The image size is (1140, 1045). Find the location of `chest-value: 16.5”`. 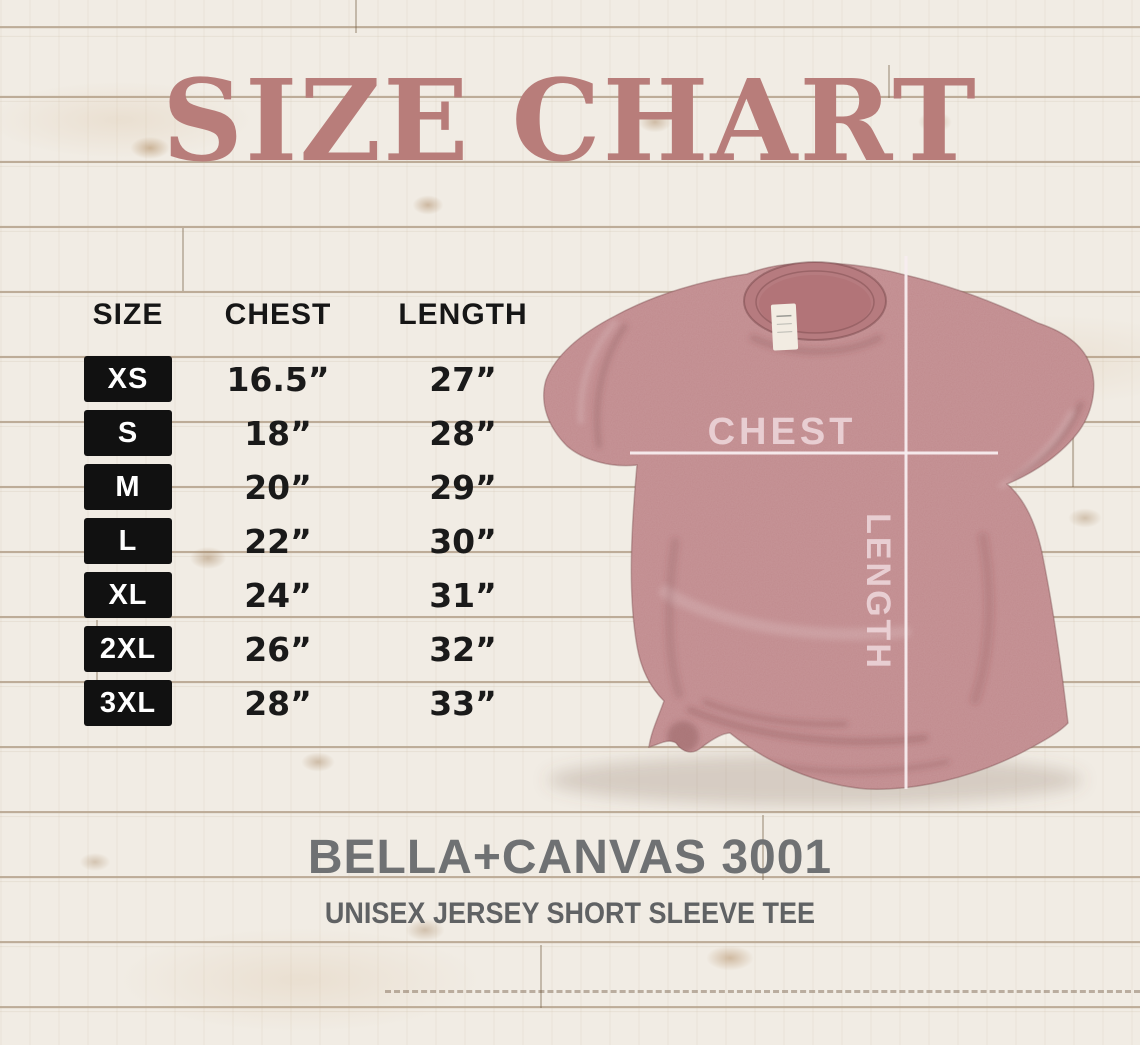

chest-value: 16.5” is located at coordinates (278, 379).